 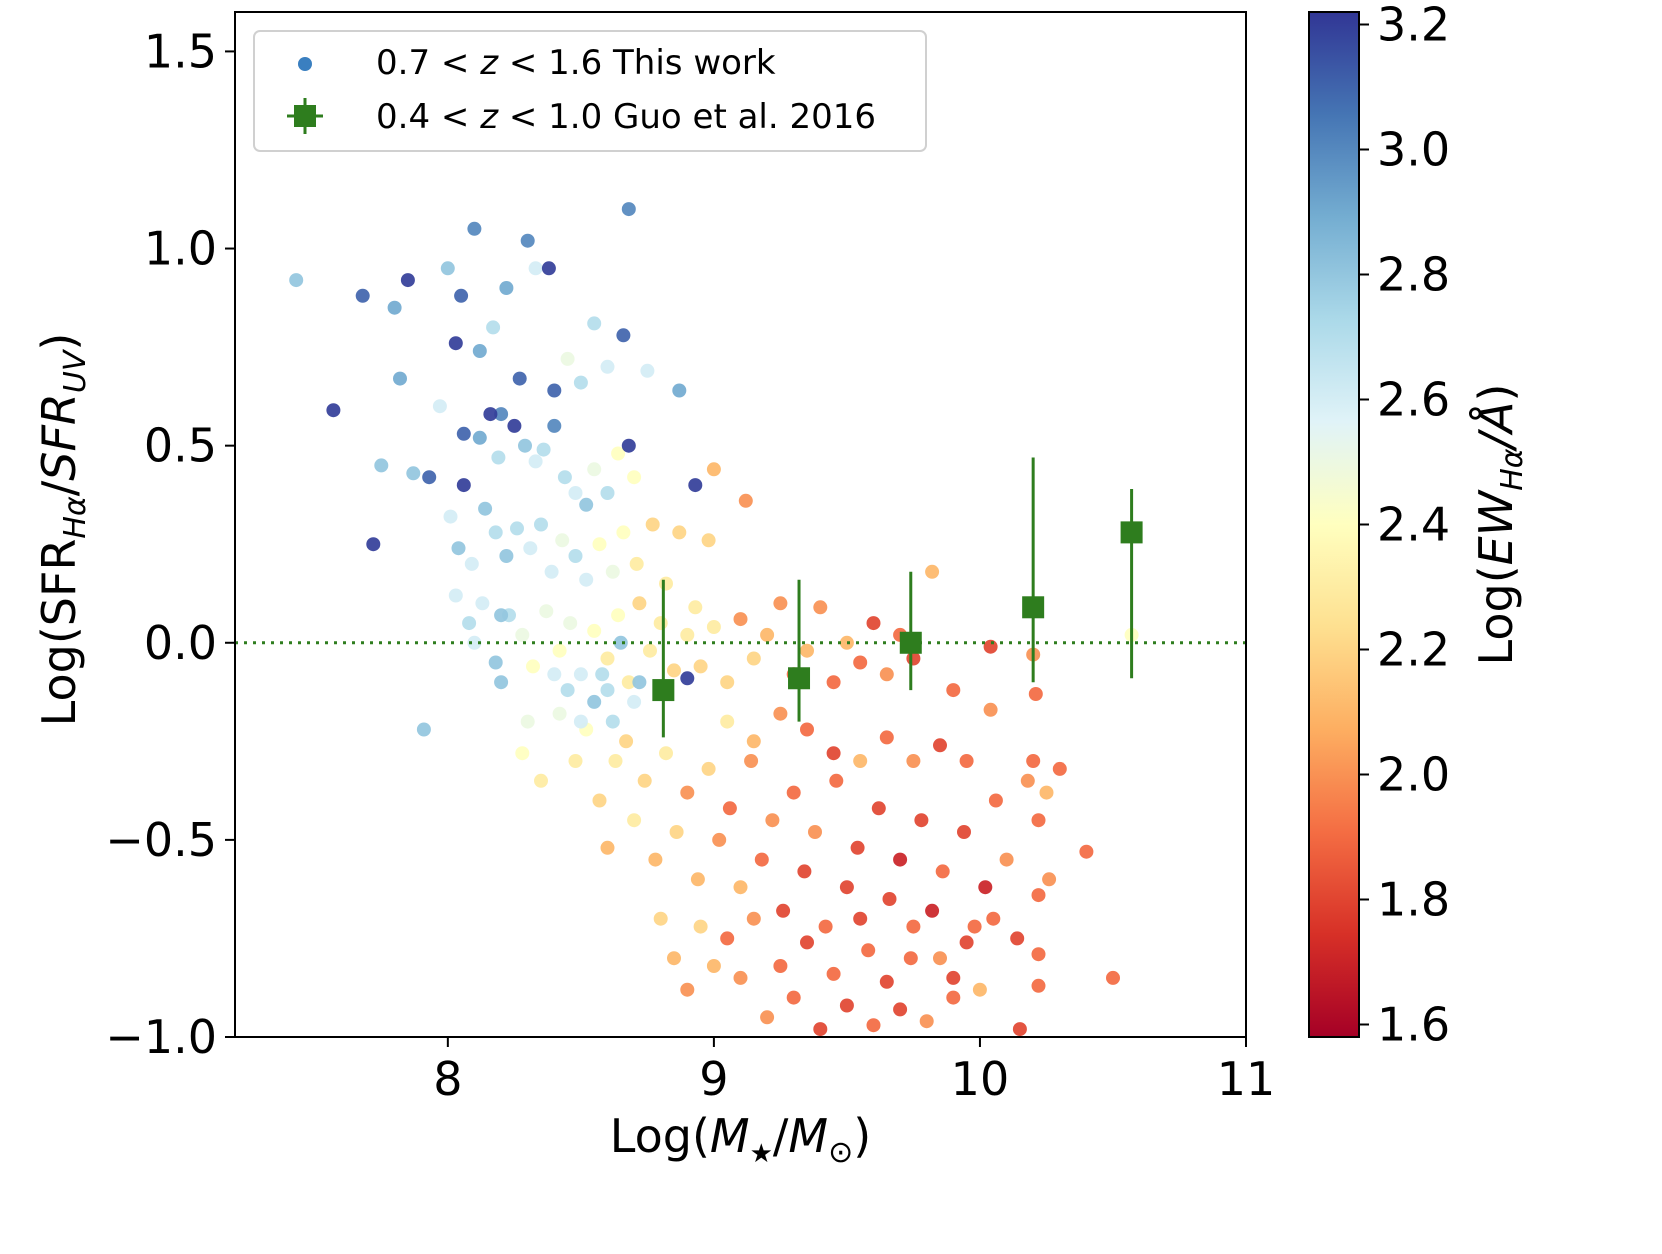 I want to click on y-axis-label-close: ), so click(x=59, y=342).